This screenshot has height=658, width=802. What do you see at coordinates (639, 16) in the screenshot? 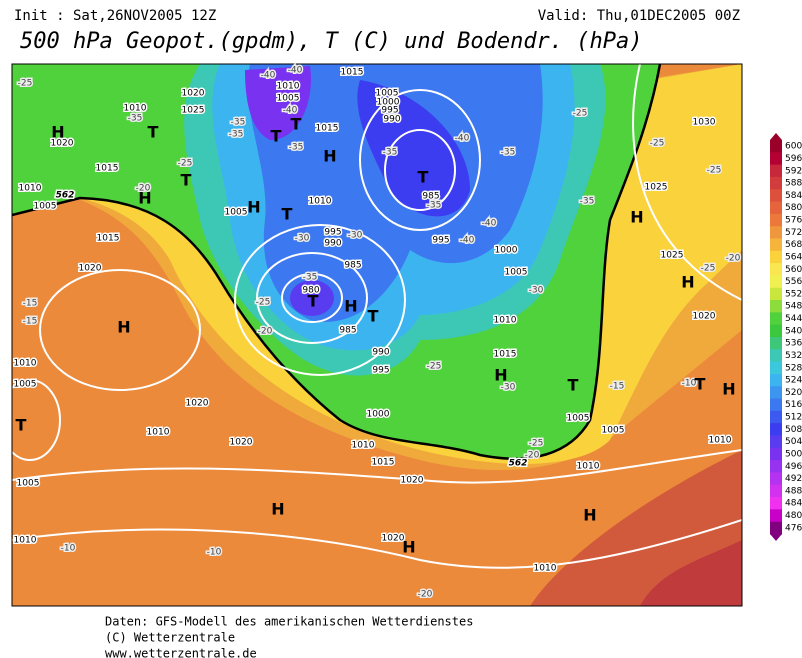
I see `valid-time: Valid: Thu,01DEC2005 00Z` at bounding box center [639, 16].